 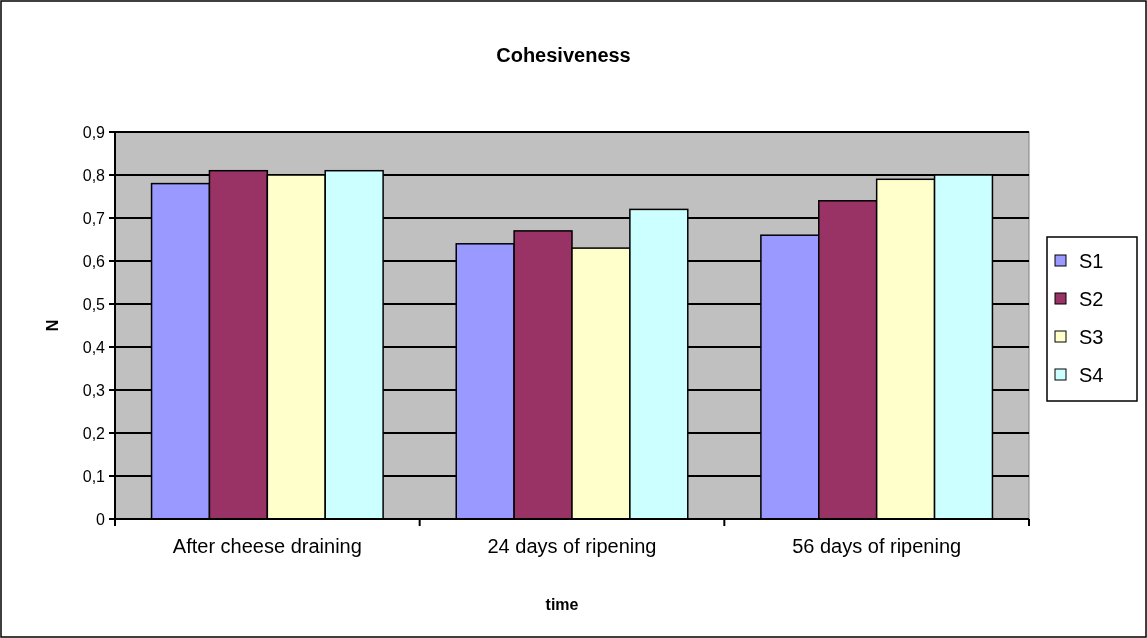 I want to click on y-tick-label: 0,2, so click(x=94, y=433).